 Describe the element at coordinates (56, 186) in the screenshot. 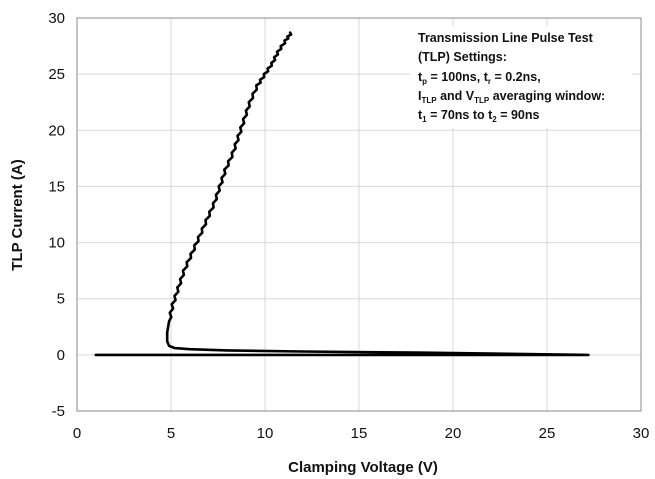

I see `y-tick-label: 15` at that location.